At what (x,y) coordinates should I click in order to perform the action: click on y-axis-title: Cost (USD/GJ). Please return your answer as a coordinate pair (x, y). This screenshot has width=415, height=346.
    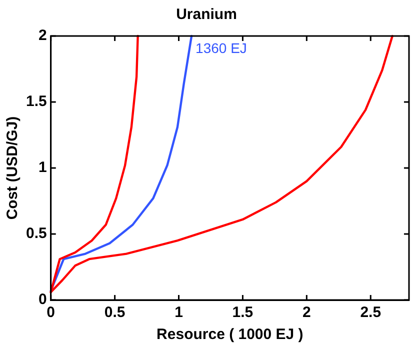
    Looking at the image, I should click on (13, 168).